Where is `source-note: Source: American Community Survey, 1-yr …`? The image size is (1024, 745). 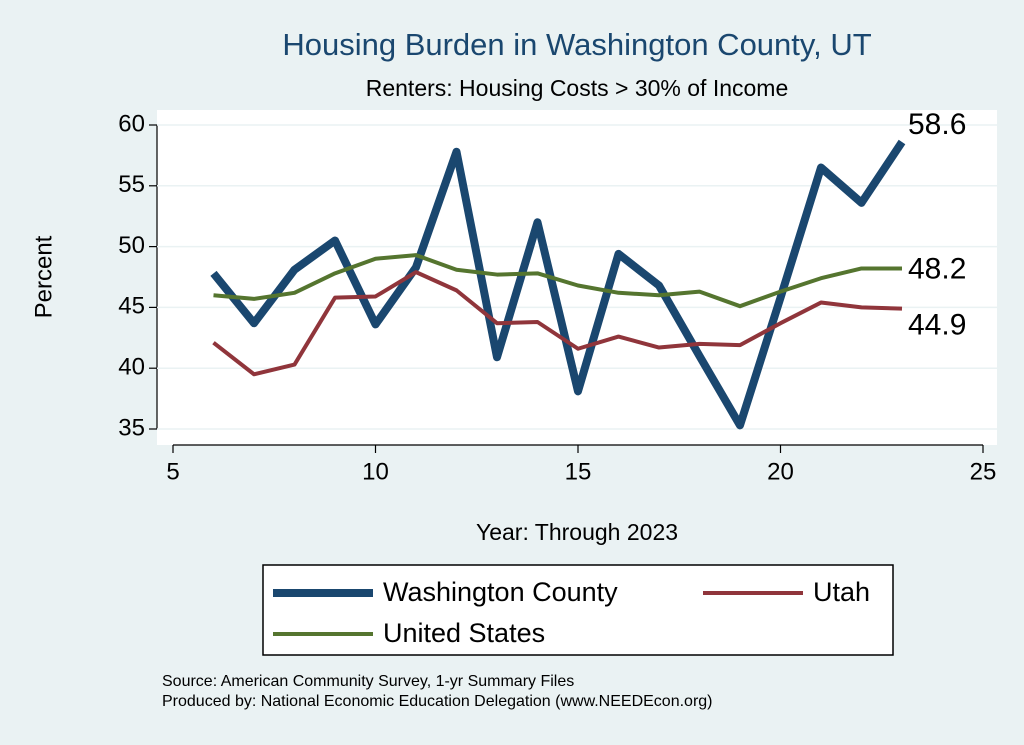
source-note: Source: American Community Survey, 1-yr … is located at coordinates (368, 681).